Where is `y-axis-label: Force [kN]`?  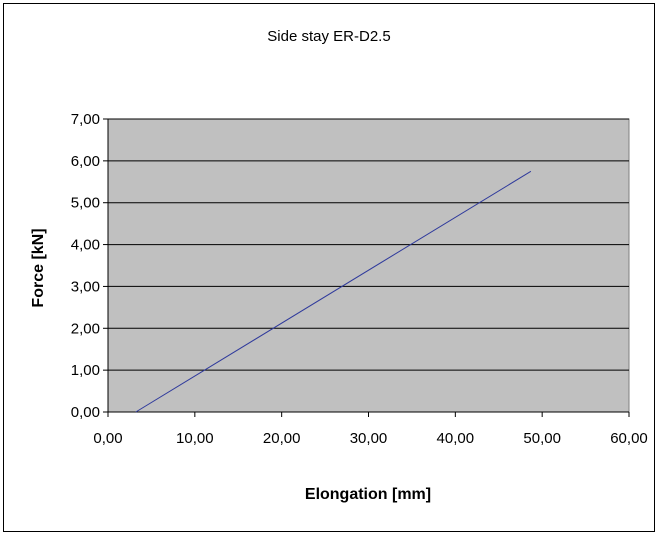
y-axis-label: Force [kN] is located at coordinates (38, 267).